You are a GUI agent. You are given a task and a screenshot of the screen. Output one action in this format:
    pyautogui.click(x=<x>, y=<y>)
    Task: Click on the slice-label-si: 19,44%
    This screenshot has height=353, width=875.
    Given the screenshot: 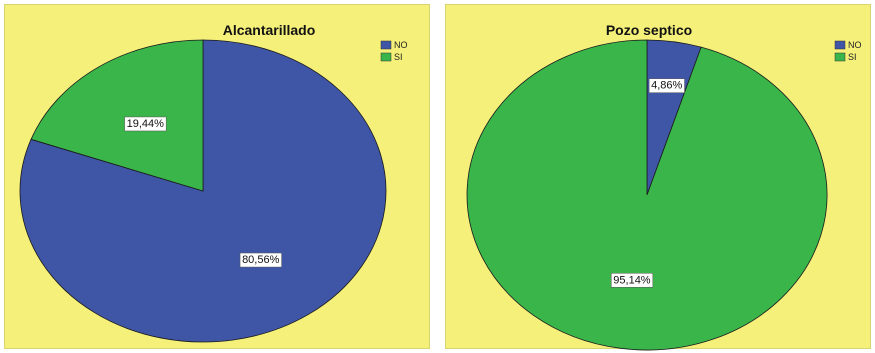 What is the action you would take?
    pyautogui.click(x=146, y=124)
    